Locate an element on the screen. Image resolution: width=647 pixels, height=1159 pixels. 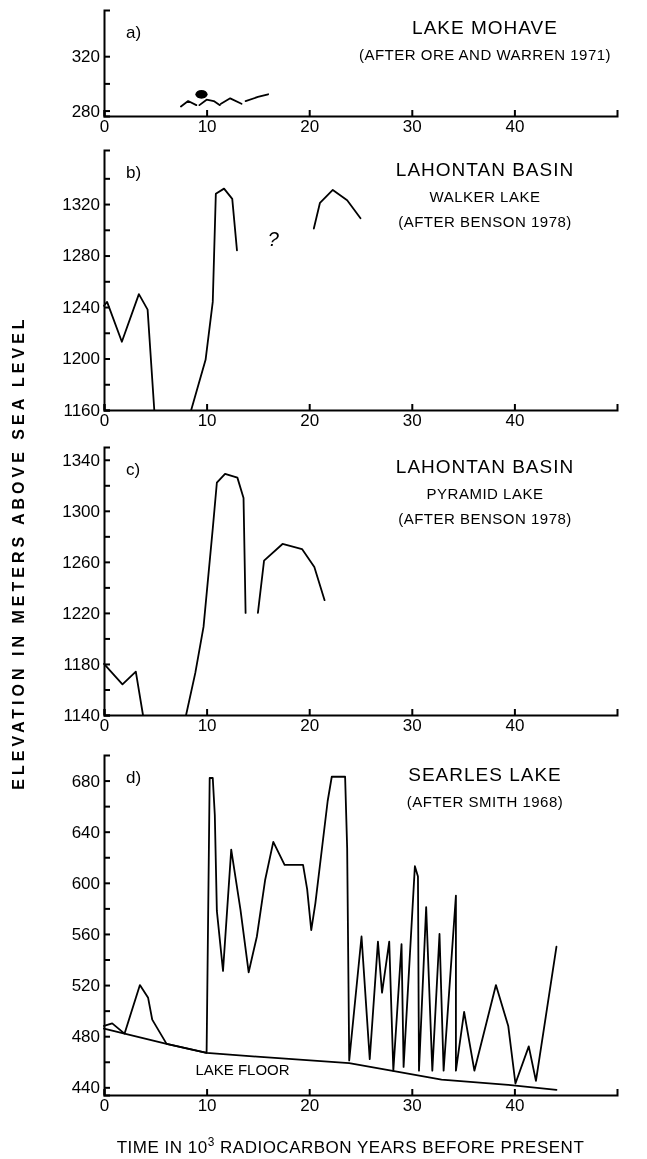
y-tick-label: 1260 is located at coordinates (81, 562).